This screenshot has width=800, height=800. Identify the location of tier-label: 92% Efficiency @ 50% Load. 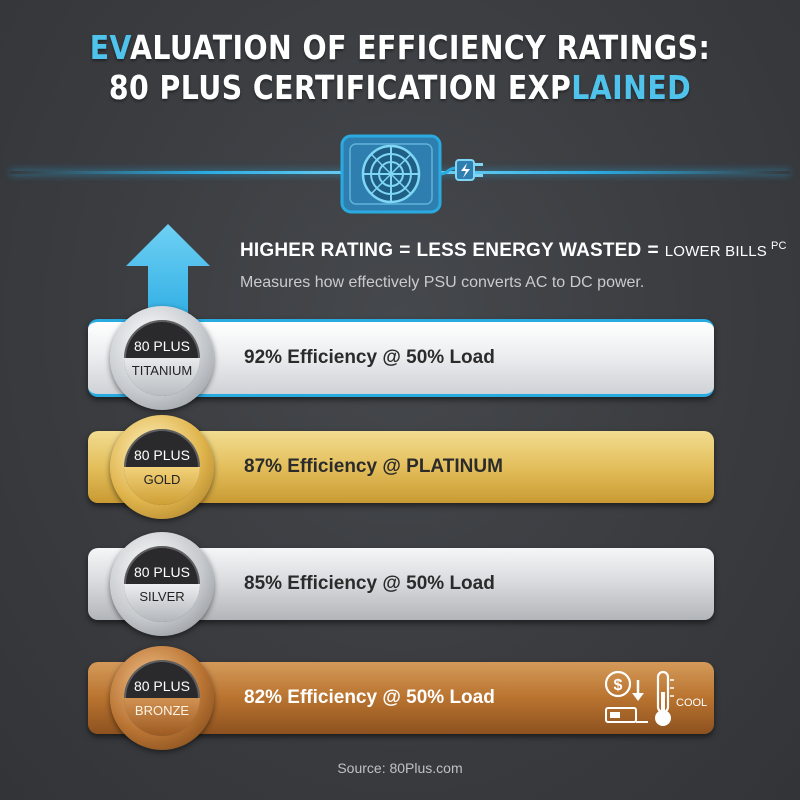
(369, 357).